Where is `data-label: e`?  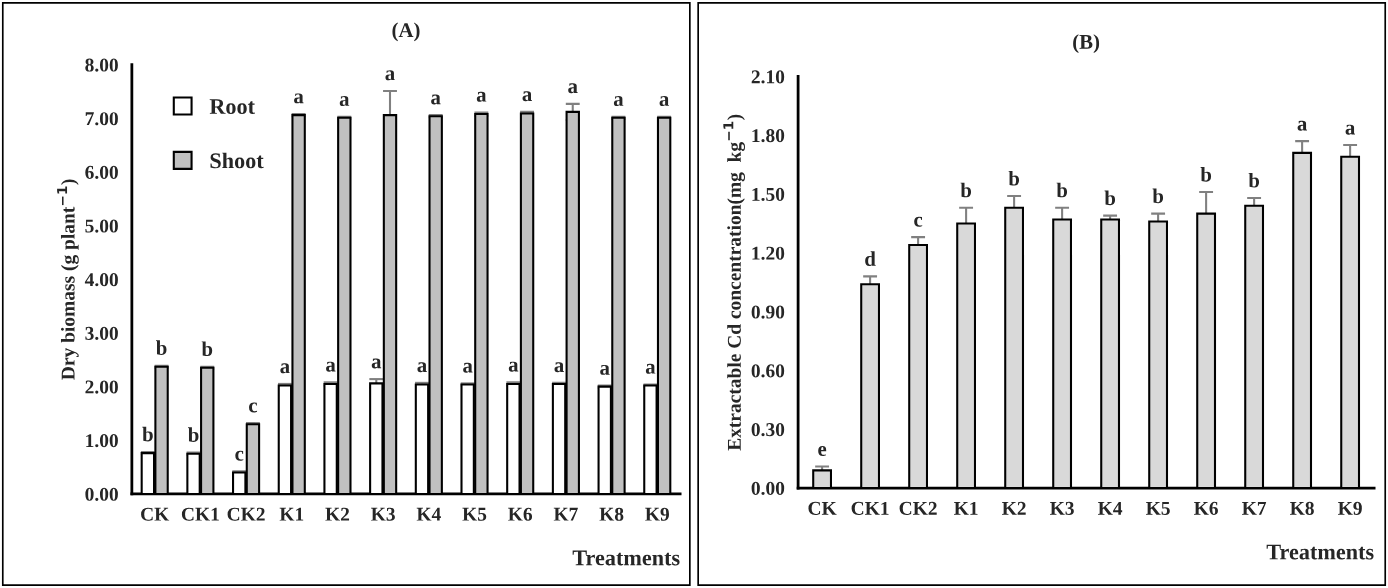 data-label: e is located at coordinates (822, 451).